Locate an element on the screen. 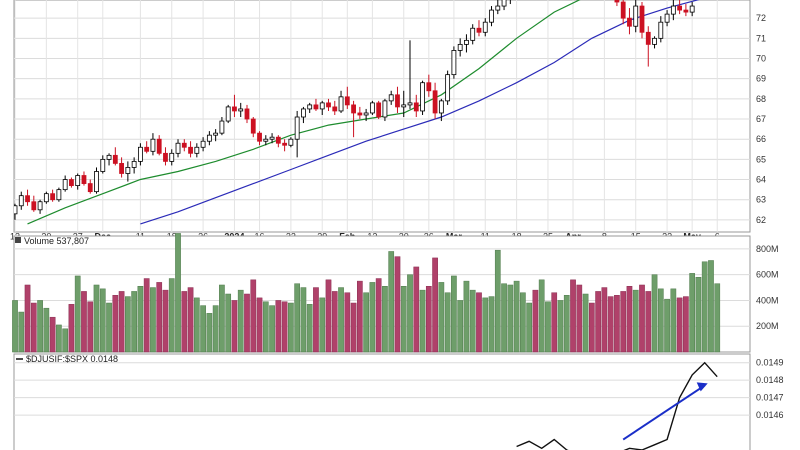 This screenshot has width=800, height=450. price-y-tick-label: 72 is located at coordinates (761, 18).